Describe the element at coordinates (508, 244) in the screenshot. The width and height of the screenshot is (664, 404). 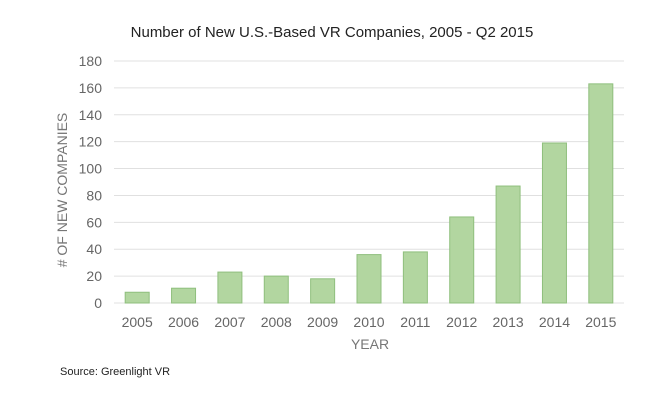
I see `bar-2013` at that location.